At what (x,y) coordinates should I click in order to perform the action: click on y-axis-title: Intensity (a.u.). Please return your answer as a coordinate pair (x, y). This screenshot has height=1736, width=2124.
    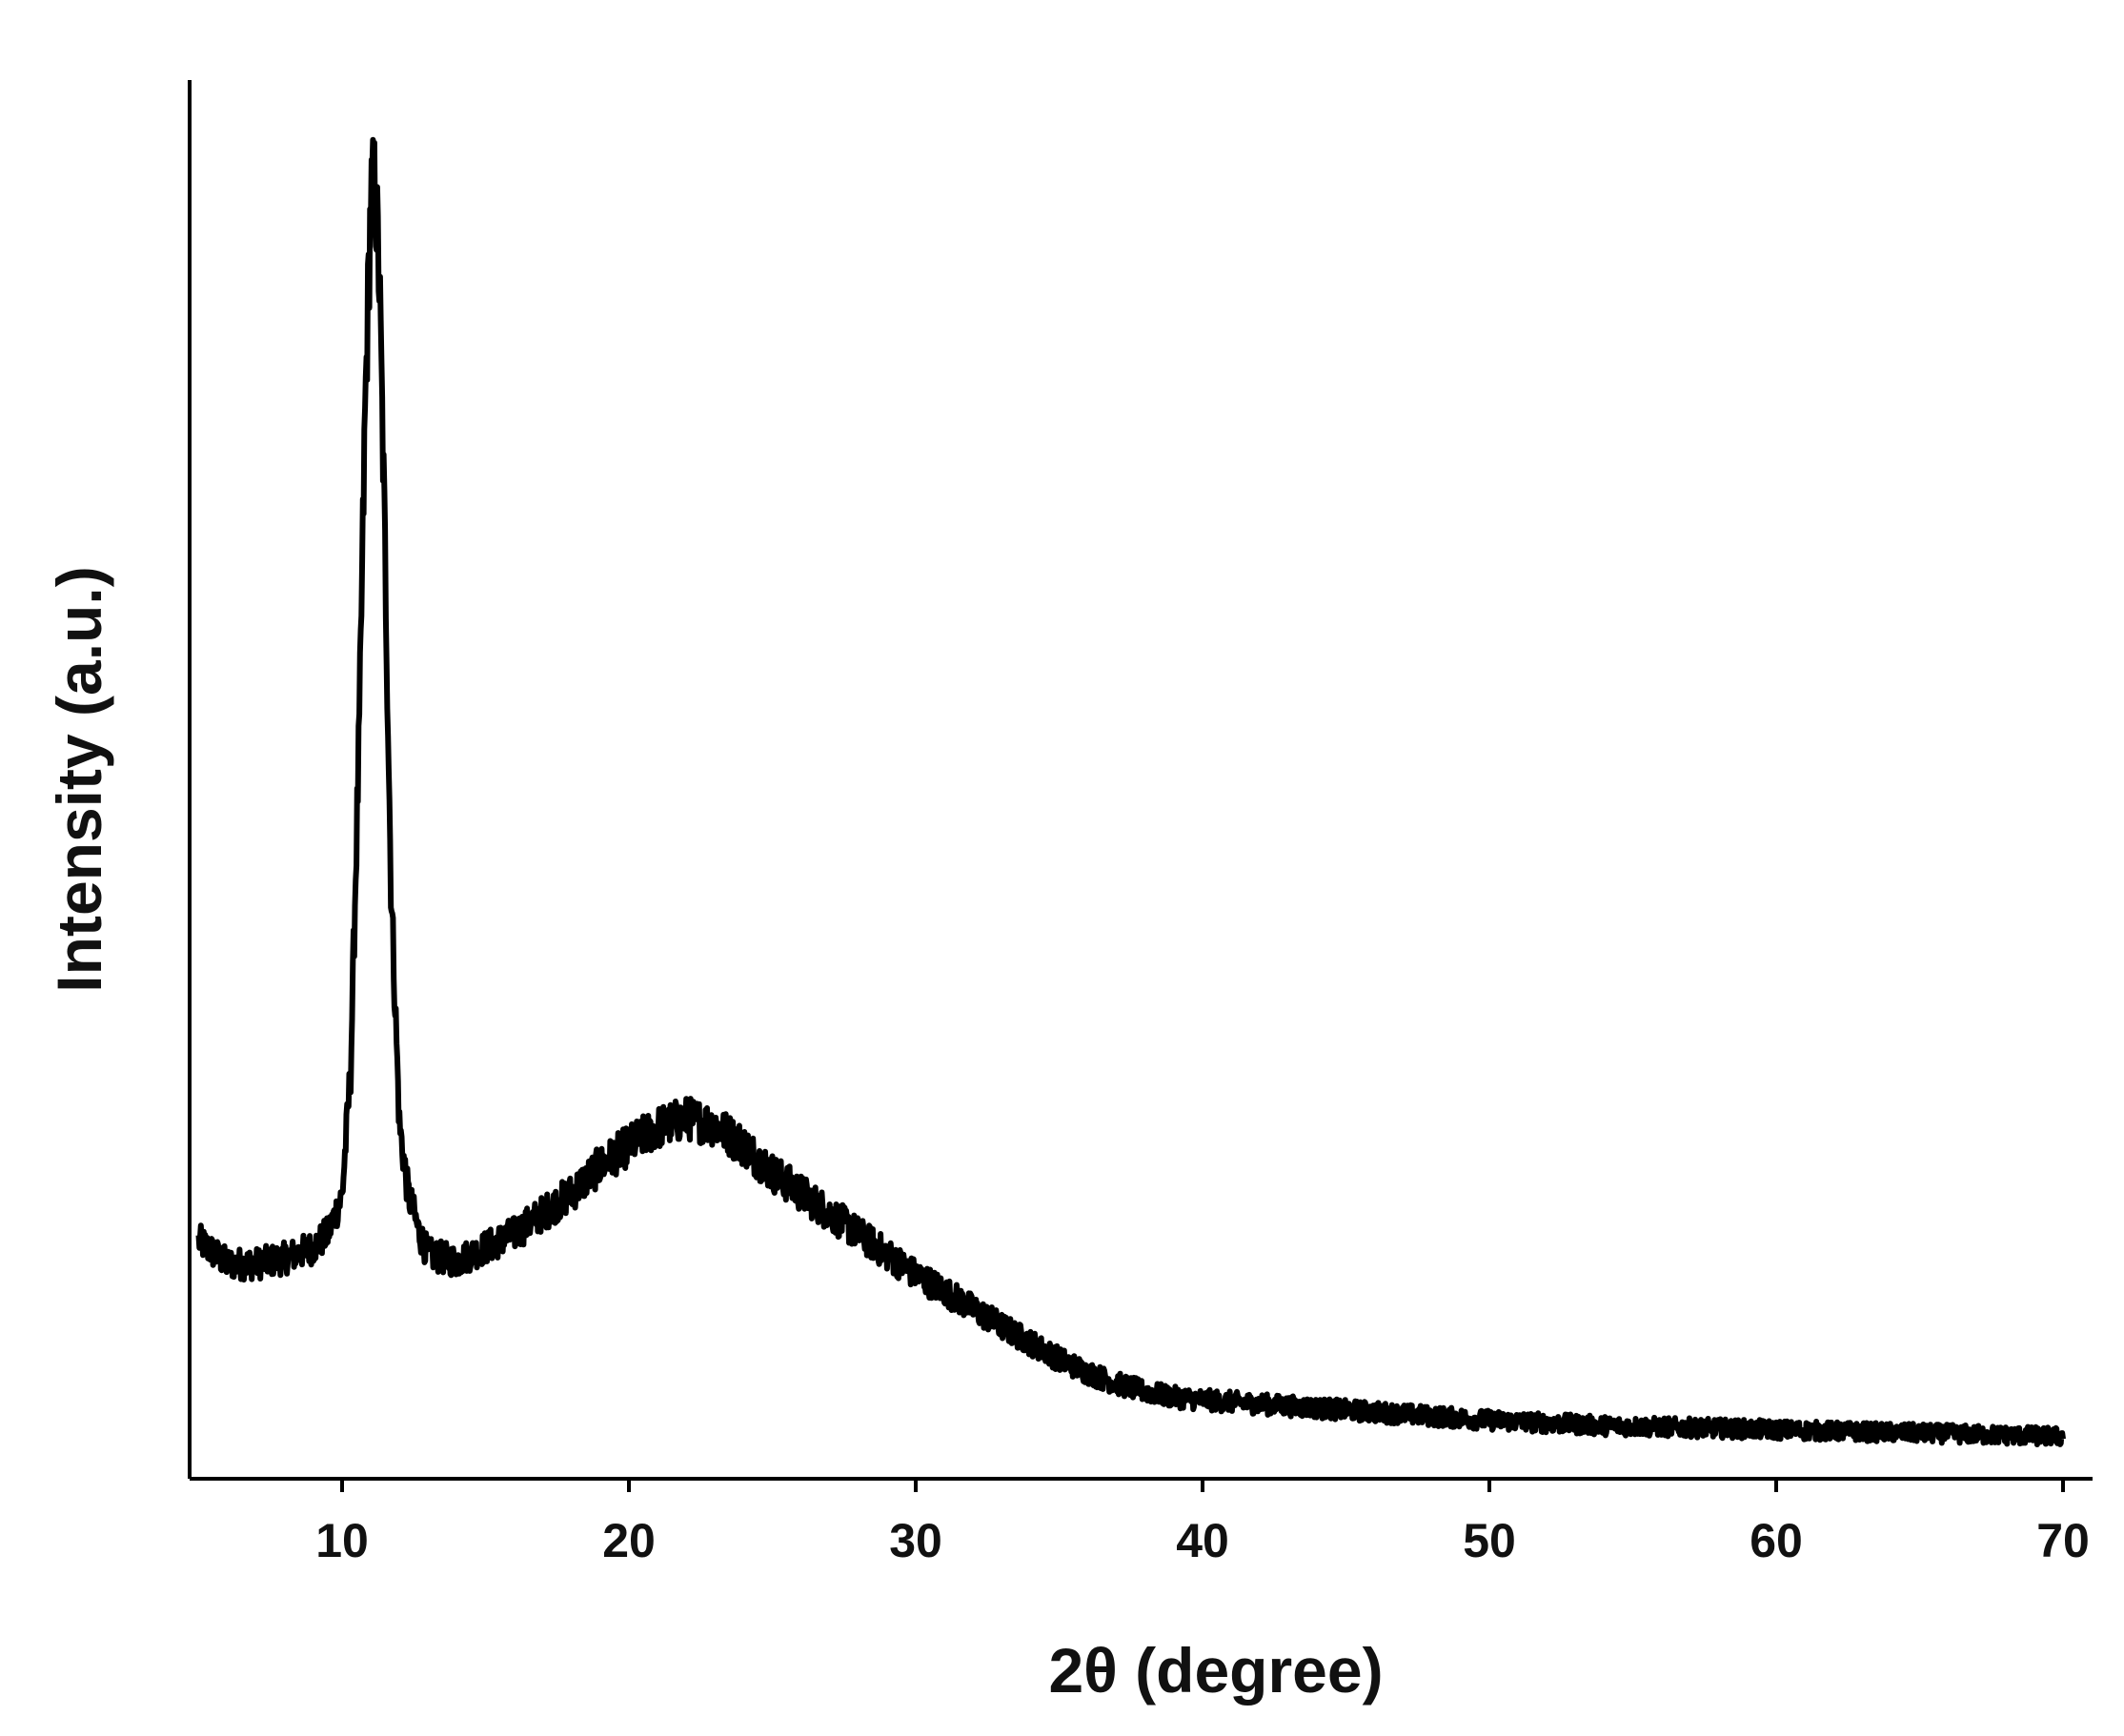
    Looking at the image, I should click on (79, 779).